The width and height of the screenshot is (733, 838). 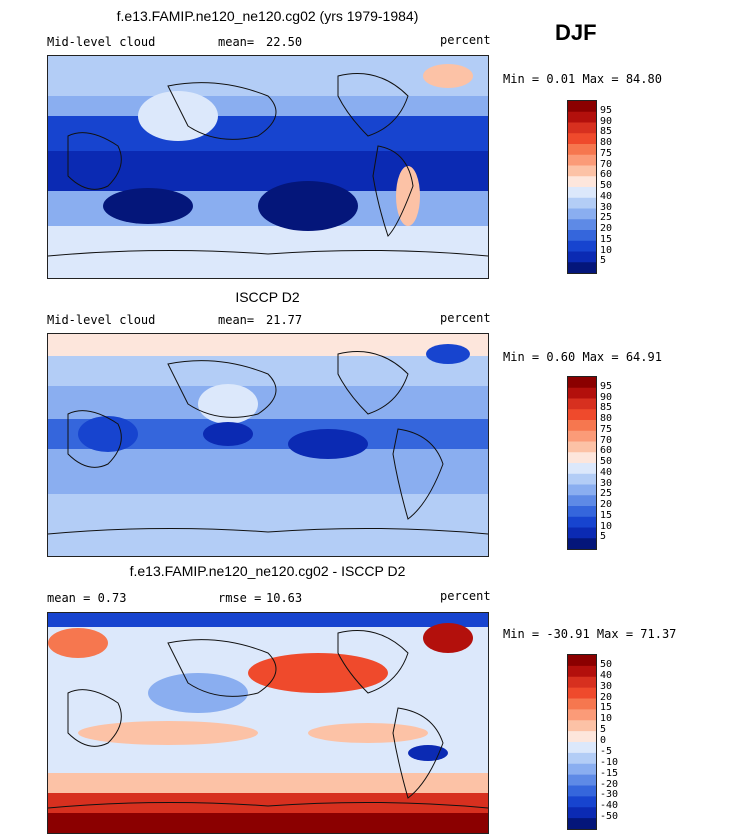 What do you see at coordinates (236, 42) in the screenshot?
I see `panel1-mean-label: mean=` at bounding box center [236, 42].